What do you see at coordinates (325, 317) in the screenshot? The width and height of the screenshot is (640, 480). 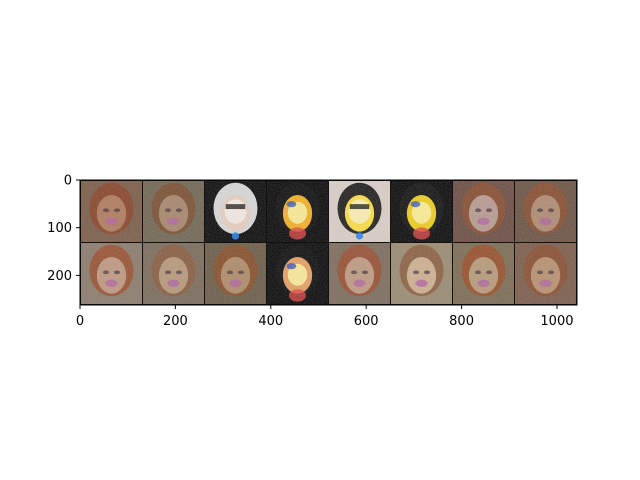 I see `x-axis: 0 200 400 600 800 1000` at bounding box center [325, 317].